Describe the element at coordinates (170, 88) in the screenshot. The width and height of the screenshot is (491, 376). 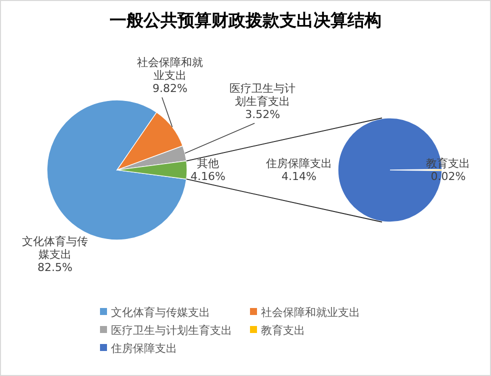
I see `data-label: 9.82%` at that location.